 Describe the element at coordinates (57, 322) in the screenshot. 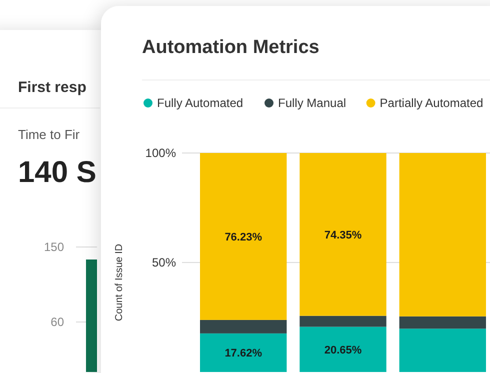

I see `y-tick-label: 60` at that location.